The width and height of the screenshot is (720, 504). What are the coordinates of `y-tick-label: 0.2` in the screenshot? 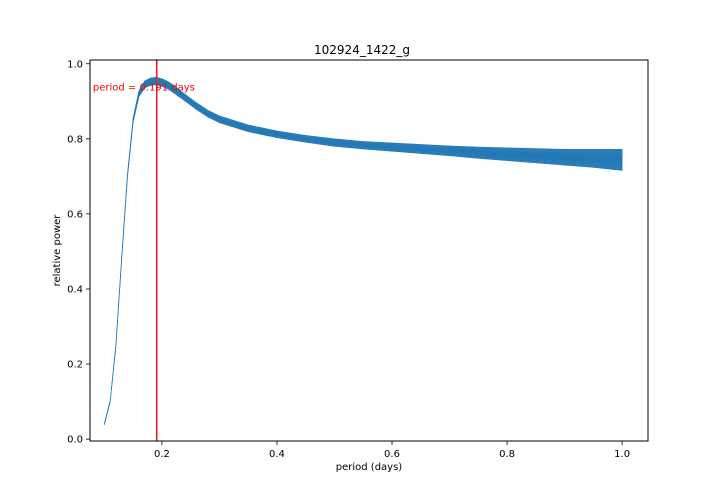 It's located at (75, 365).